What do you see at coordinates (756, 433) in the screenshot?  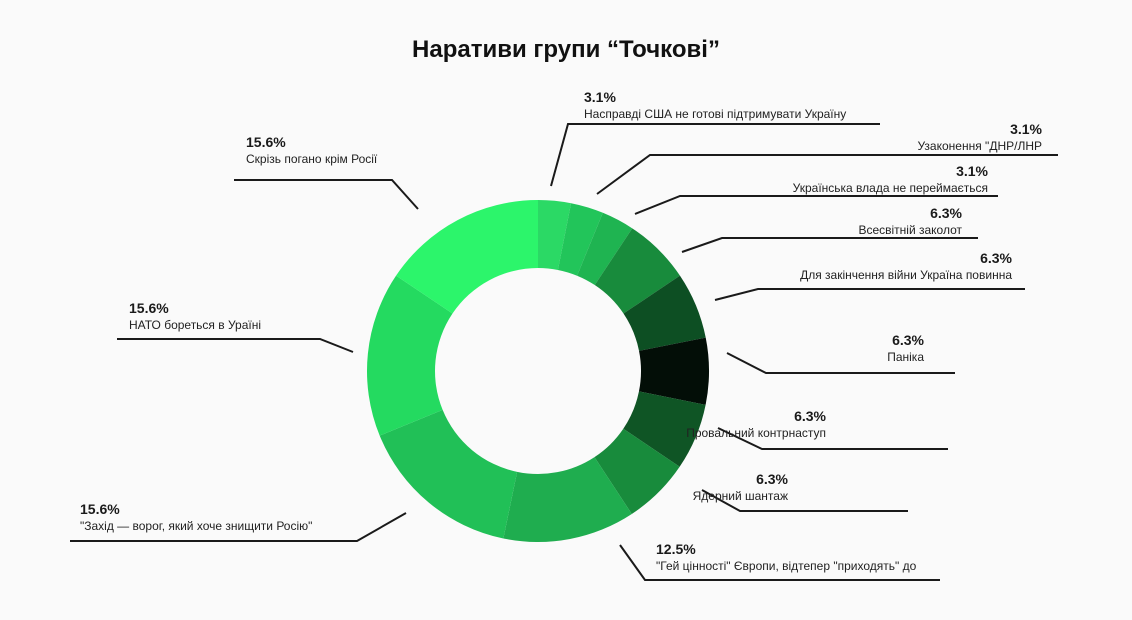 I see `slice-text: Провальний контрнаступ` at bounding box center [756, 433].